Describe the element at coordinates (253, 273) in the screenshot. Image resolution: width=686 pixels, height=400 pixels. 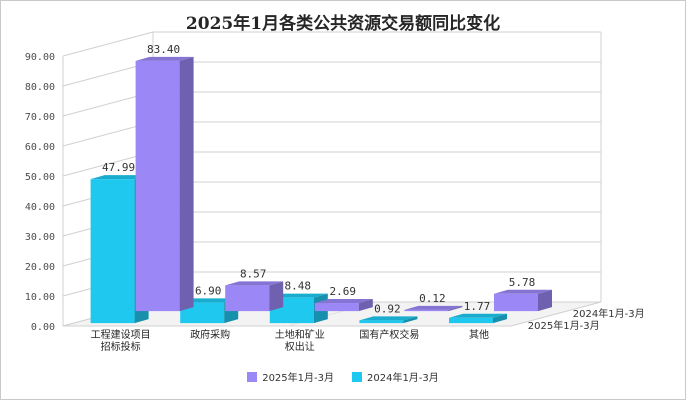
I see `bar-value-label-s0-c1: 8.57` at that location.